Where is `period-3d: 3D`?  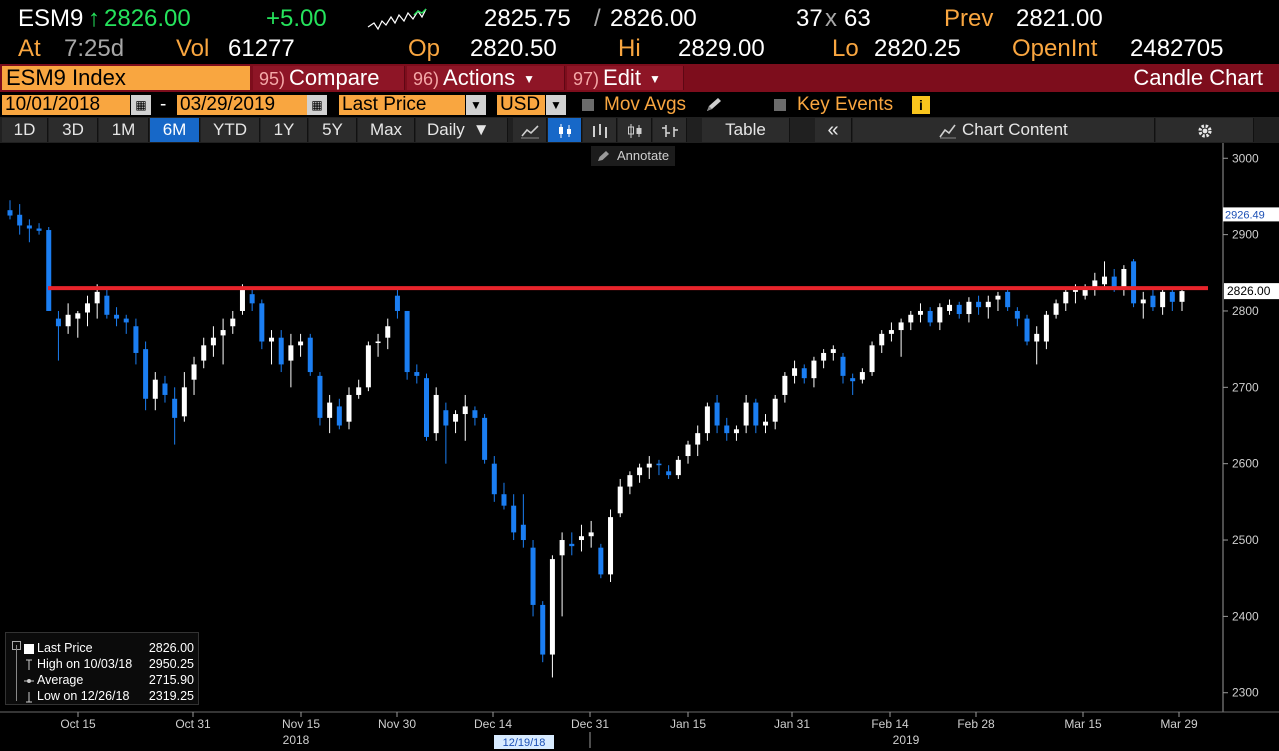 period-3d: 3D is located at coordinates (73, 130).